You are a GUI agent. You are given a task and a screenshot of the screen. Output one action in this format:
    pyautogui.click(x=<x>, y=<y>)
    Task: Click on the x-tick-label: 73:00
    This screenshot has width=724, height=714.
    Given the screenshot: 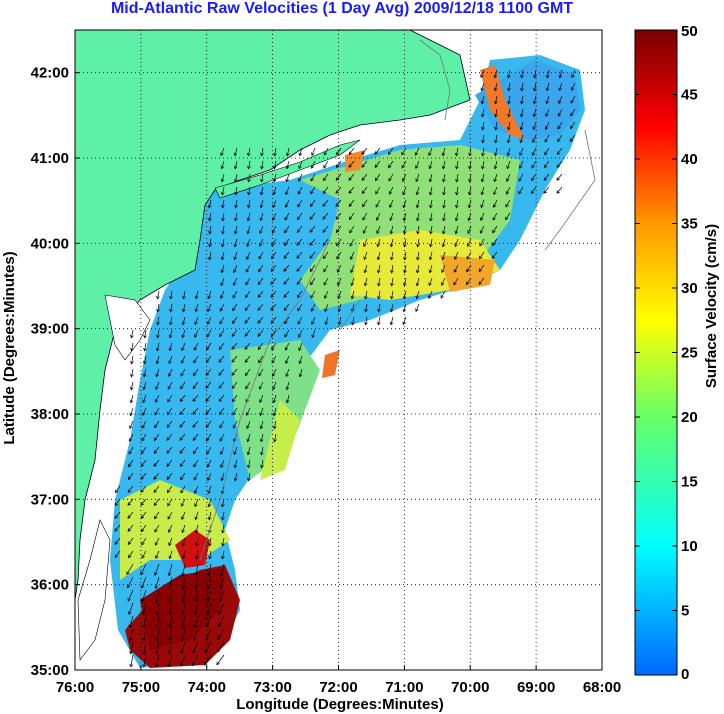 What is the action you would take?
    pyautogui.click(x=272, y=687)
    